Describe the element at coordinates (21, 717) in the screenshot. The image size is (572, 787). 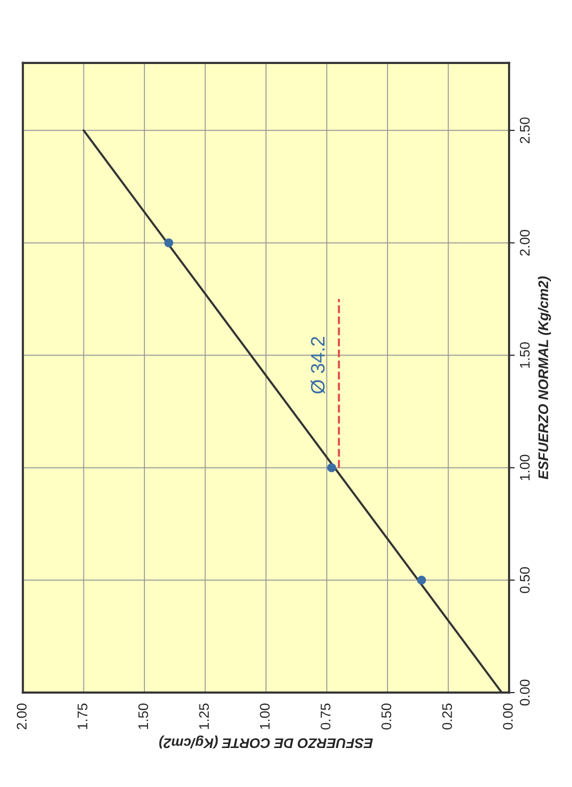
I see `x-tick-label: 2.00` at that location.